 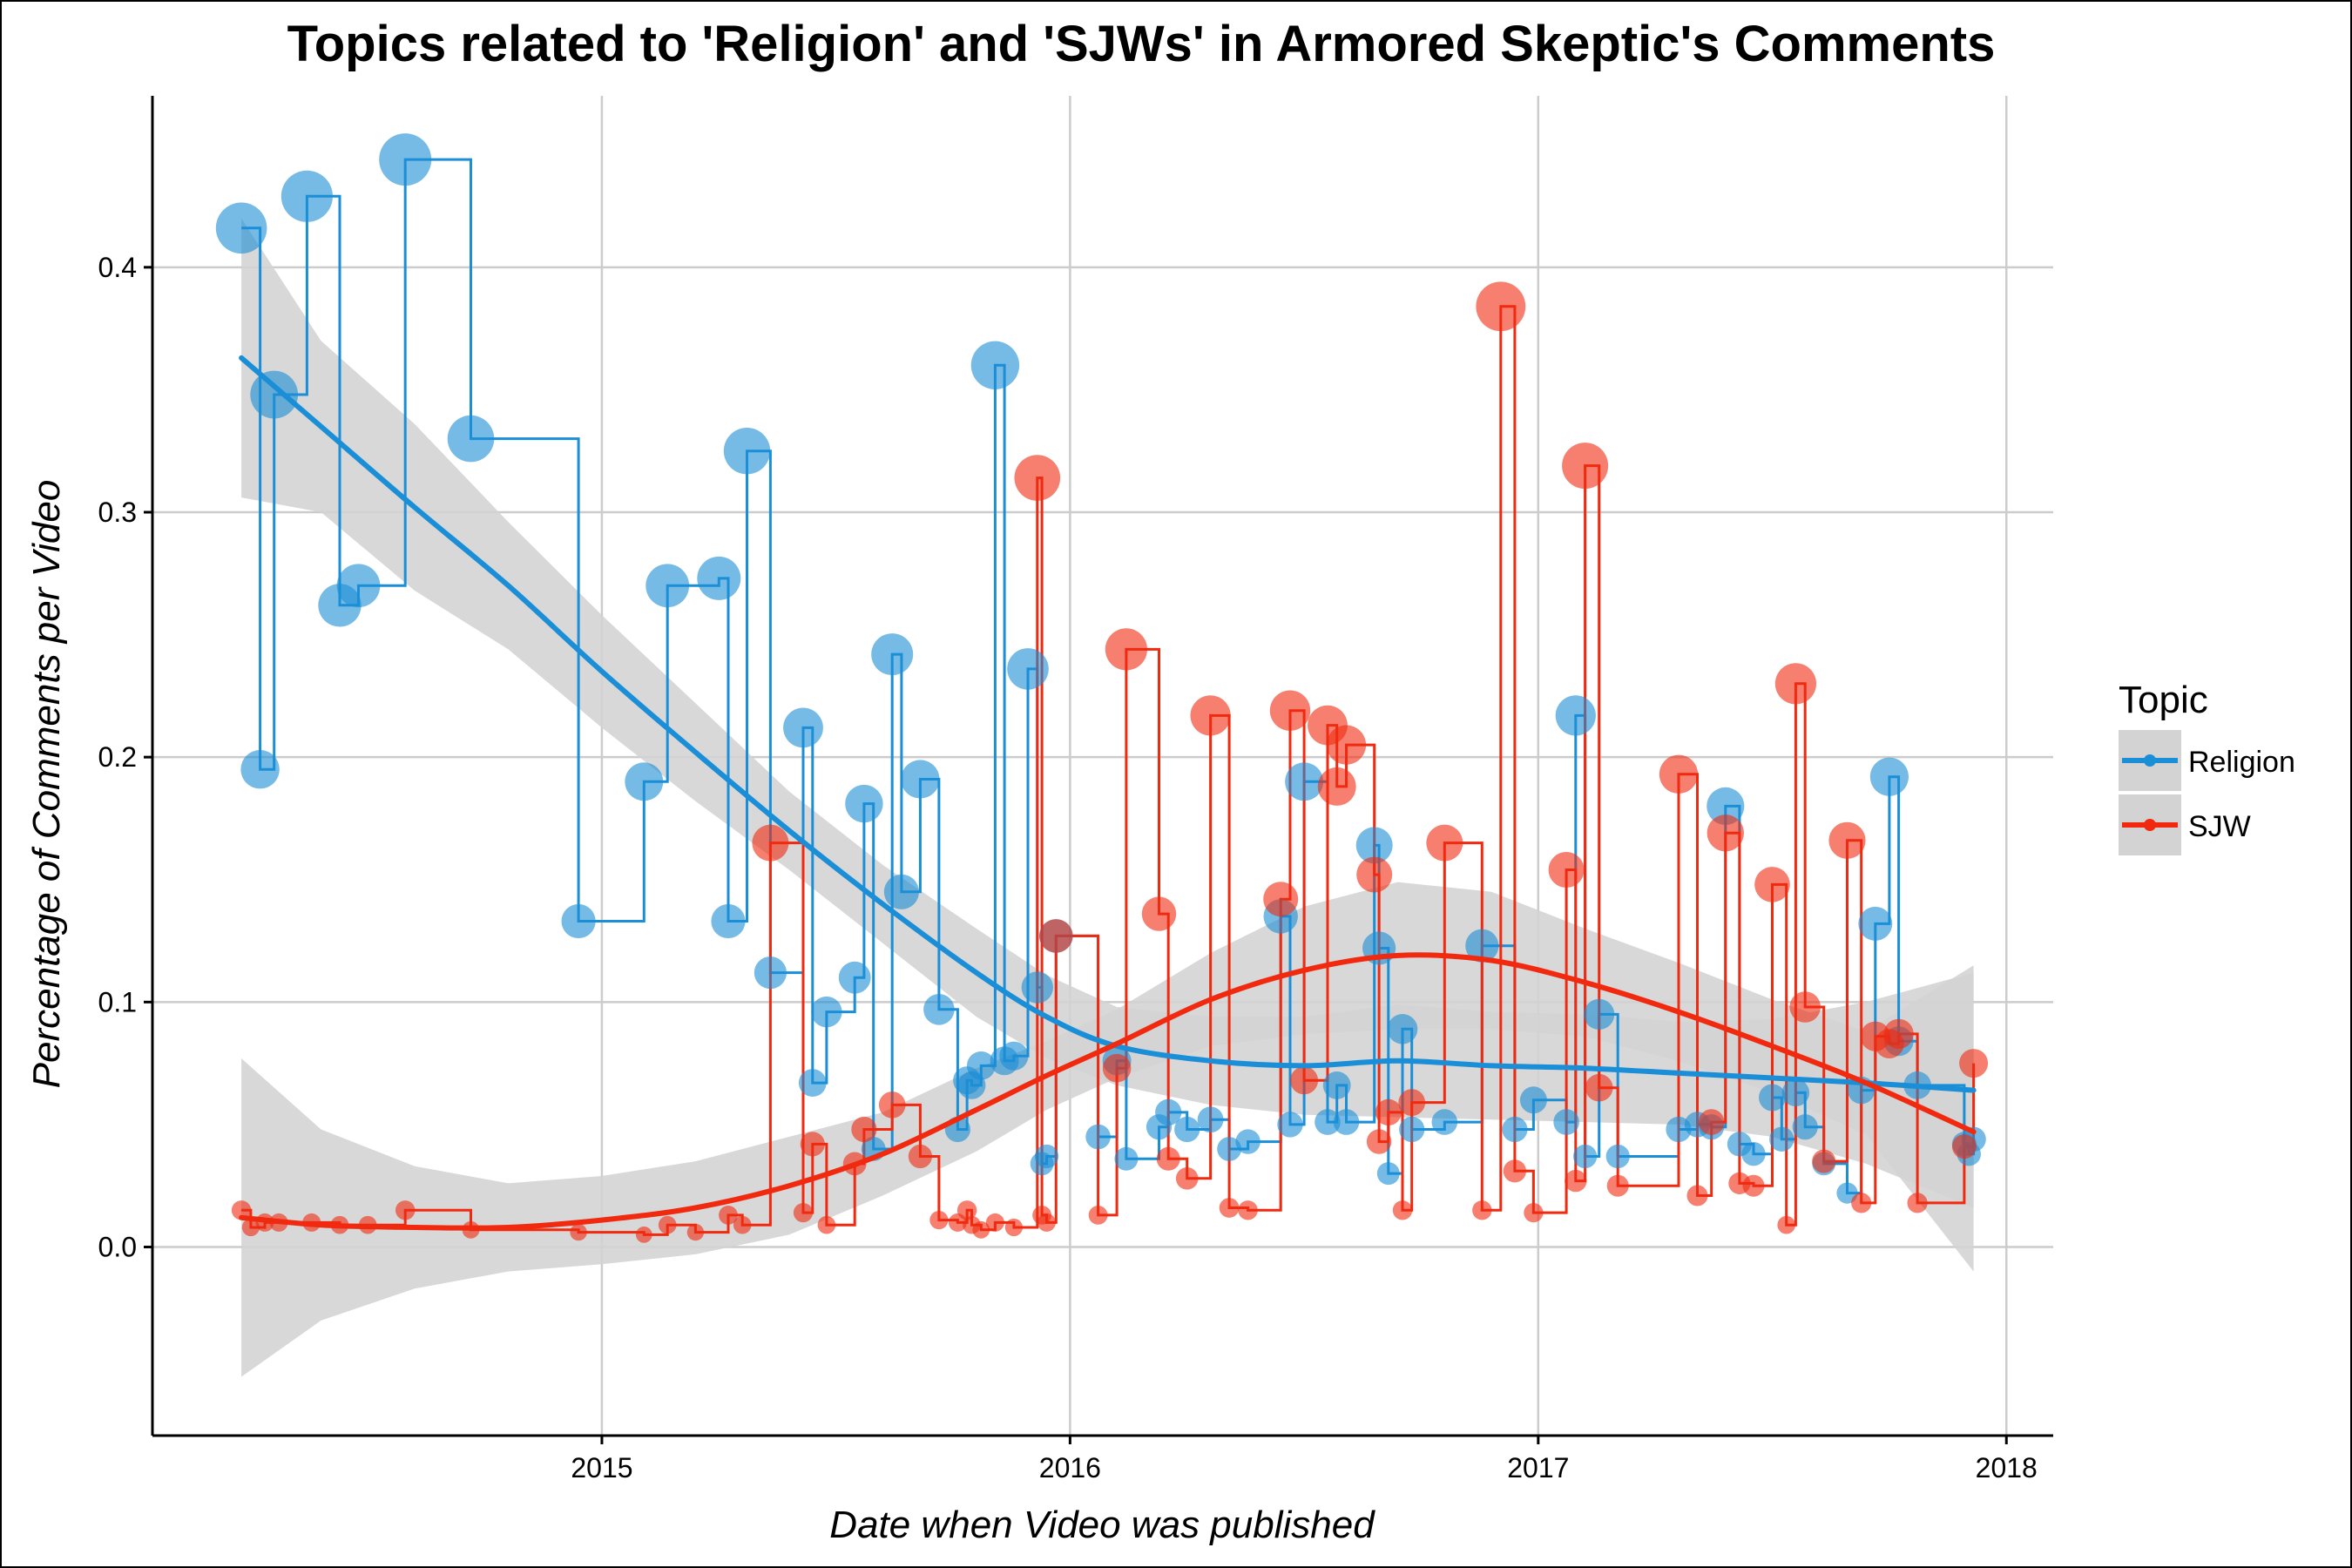 I want to click on x-tick-label: 2018, so click(x=2007, y=1468).